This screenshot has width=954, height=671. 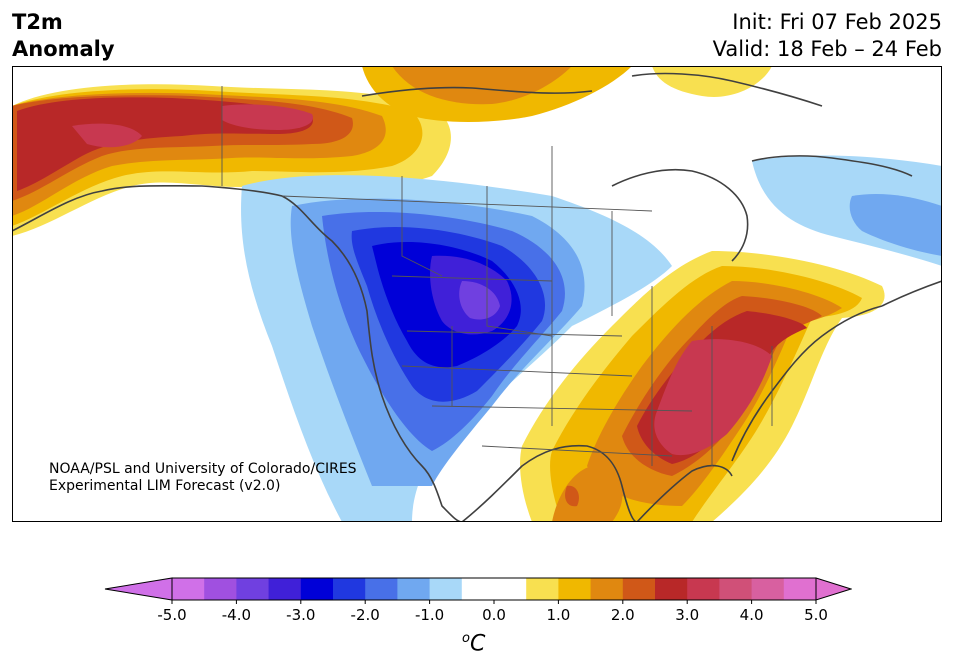 I want to click on colorbar-tick-label: -2.0, so click(x=365, y=615).